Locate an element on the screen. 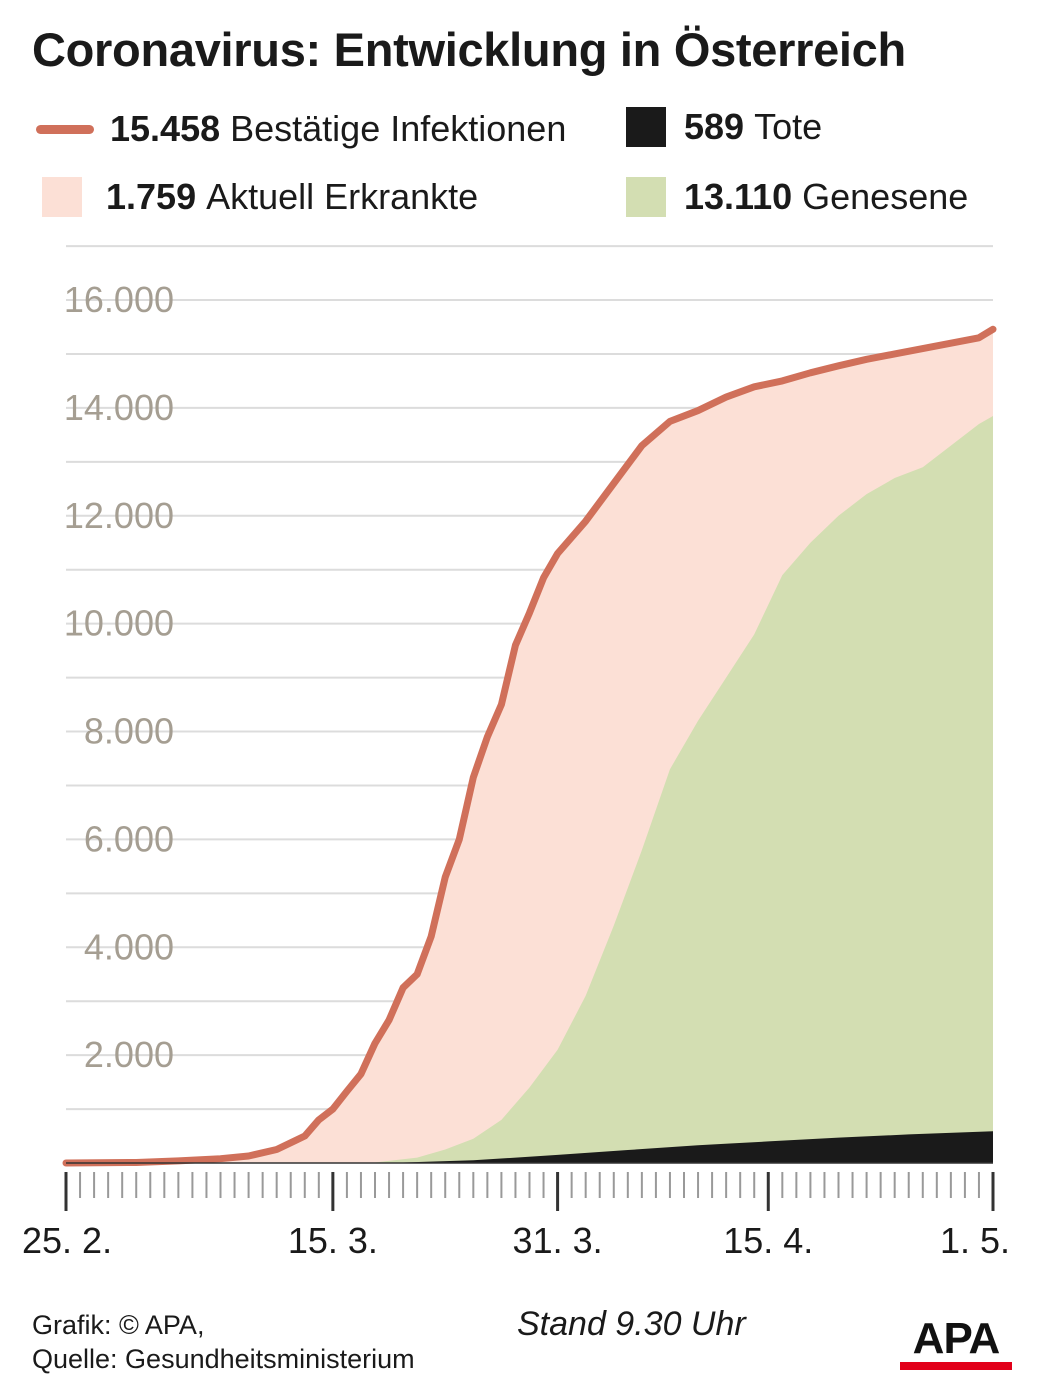  apa-logo: APA is located at coordinates (956, 1342).